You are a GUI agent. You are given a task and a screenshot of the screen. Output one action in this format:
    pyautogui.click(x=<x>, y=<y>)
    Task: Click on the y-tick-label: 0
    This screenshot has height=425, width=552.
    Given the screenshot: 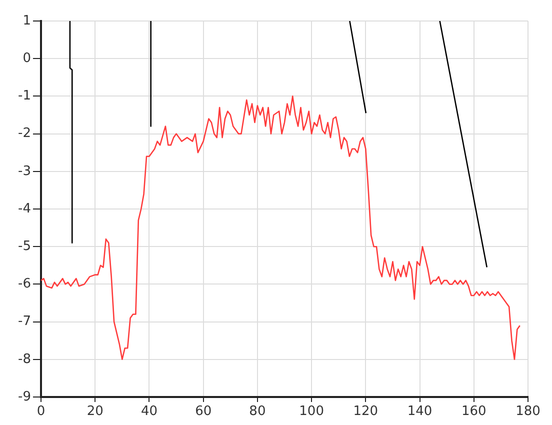 What is the action you would take?
    pyautogui.click(x=26, y=58)
    